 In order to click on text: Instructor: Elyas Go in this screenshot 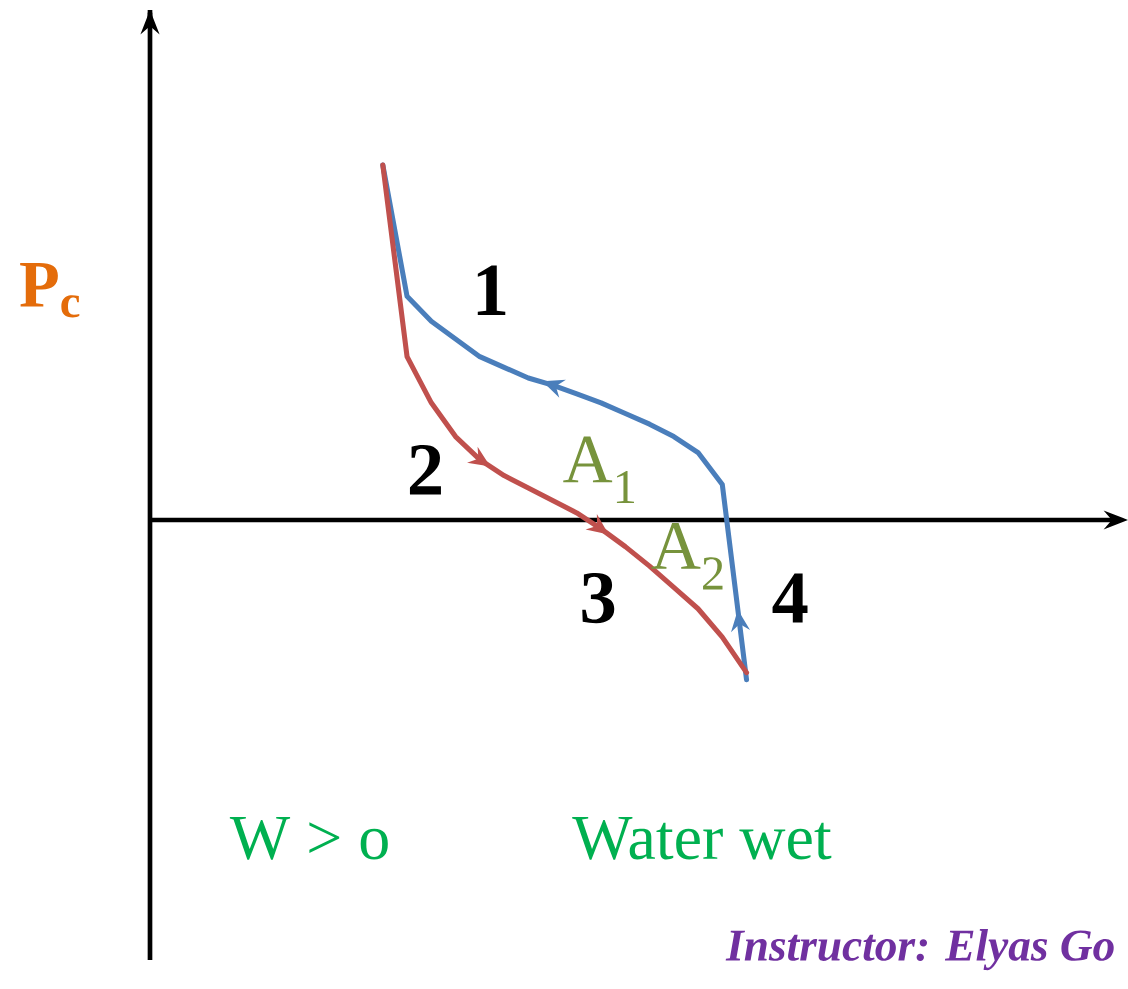, I will do `click(919, 949)`.